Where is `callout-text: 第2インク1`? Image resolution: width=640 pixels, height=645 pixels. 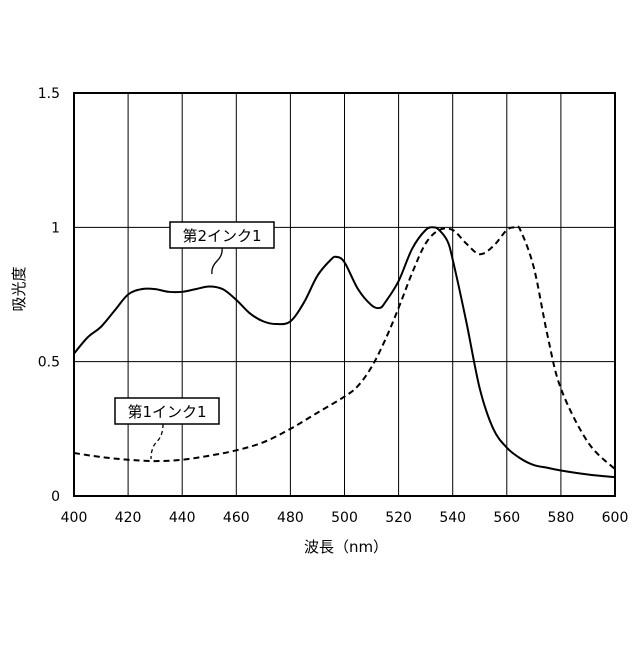 callout-text: 第2インク1 is located at coordinates (221, 236).